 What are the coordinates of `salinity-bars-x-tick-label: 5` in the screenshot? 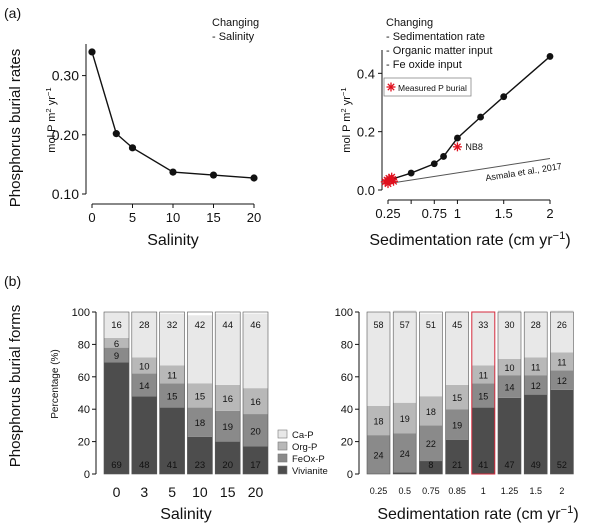 It's located at (172, 492).